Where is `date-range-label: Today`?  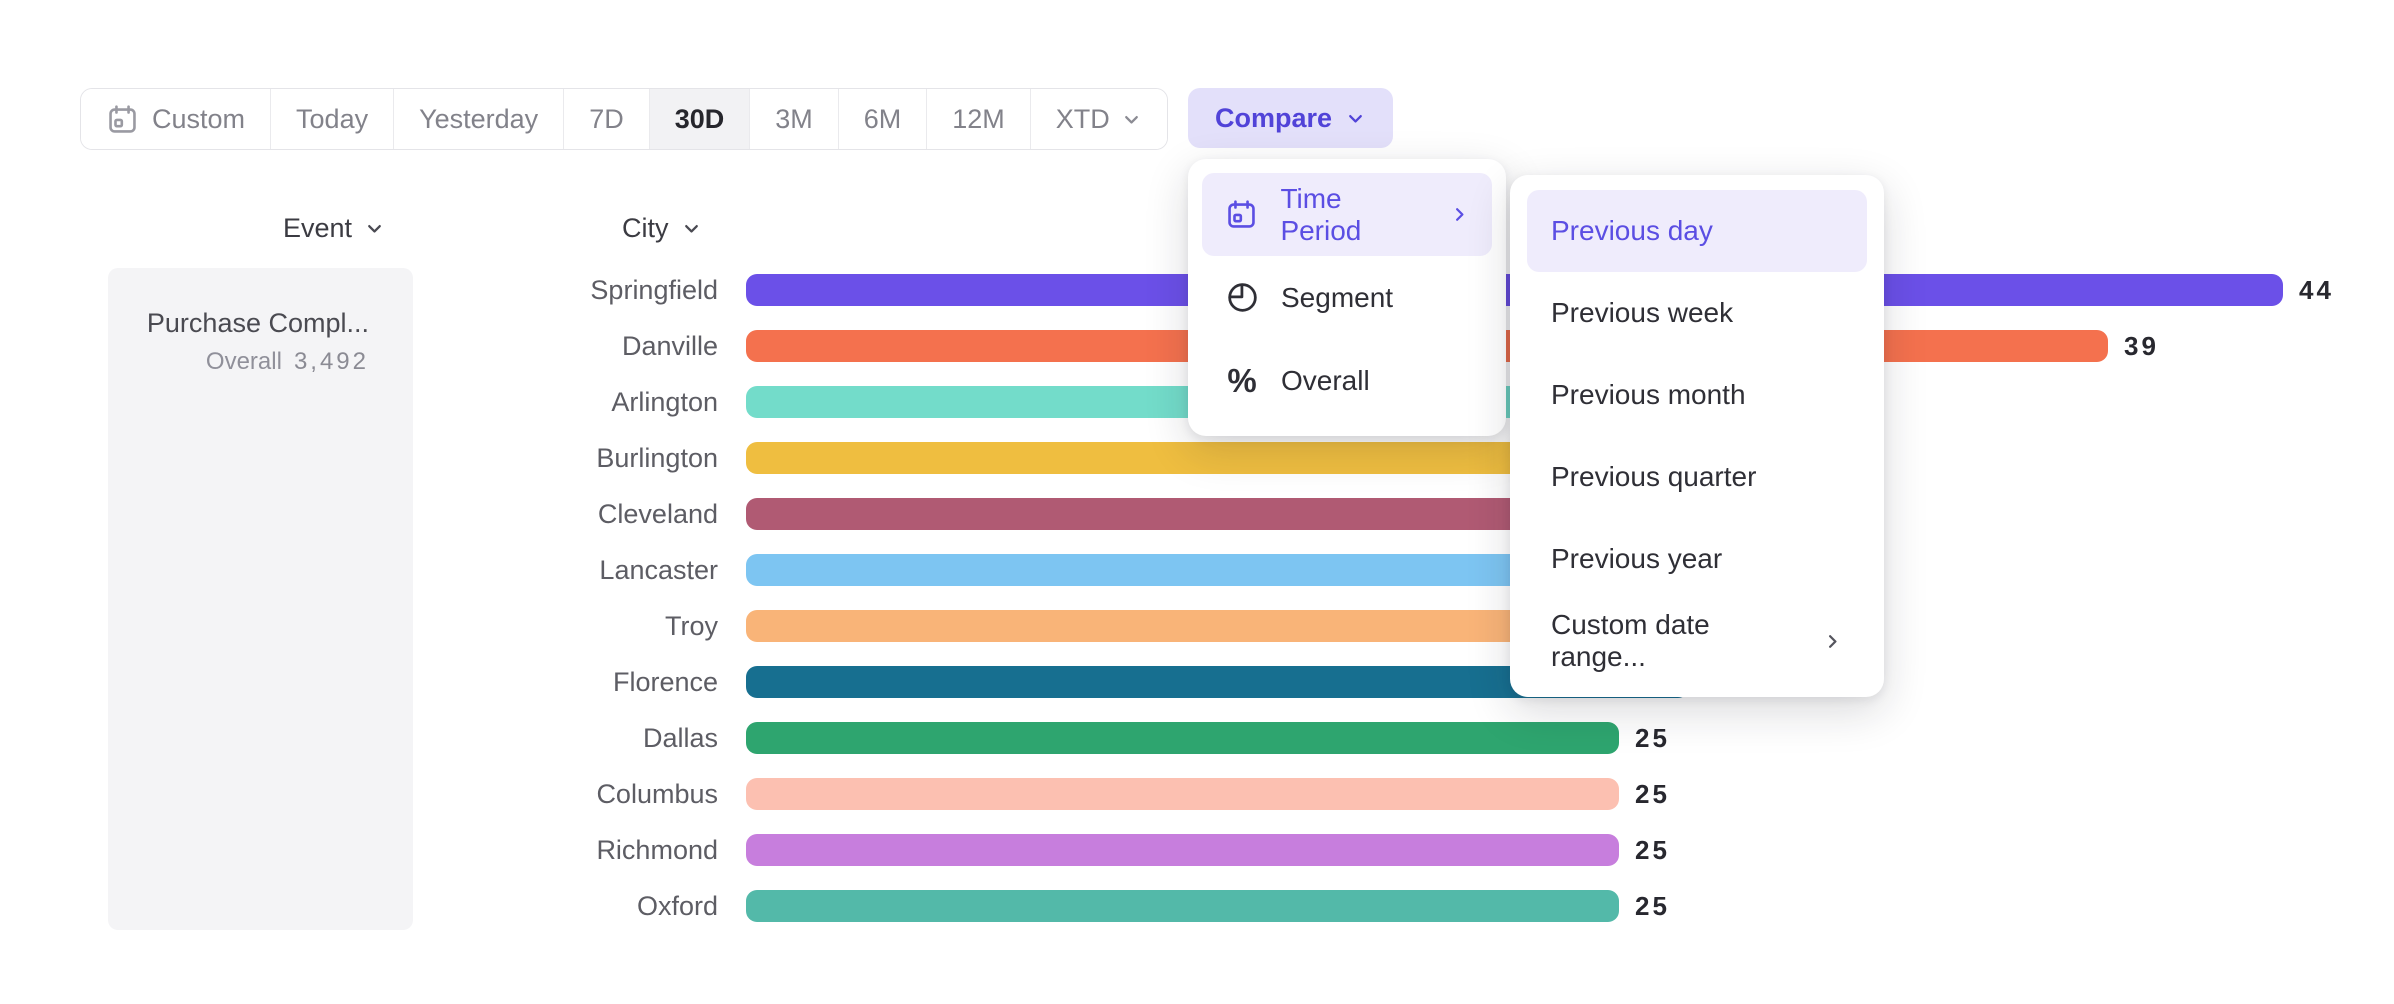
date-range-label: Today is located at coordinates (332, 118).